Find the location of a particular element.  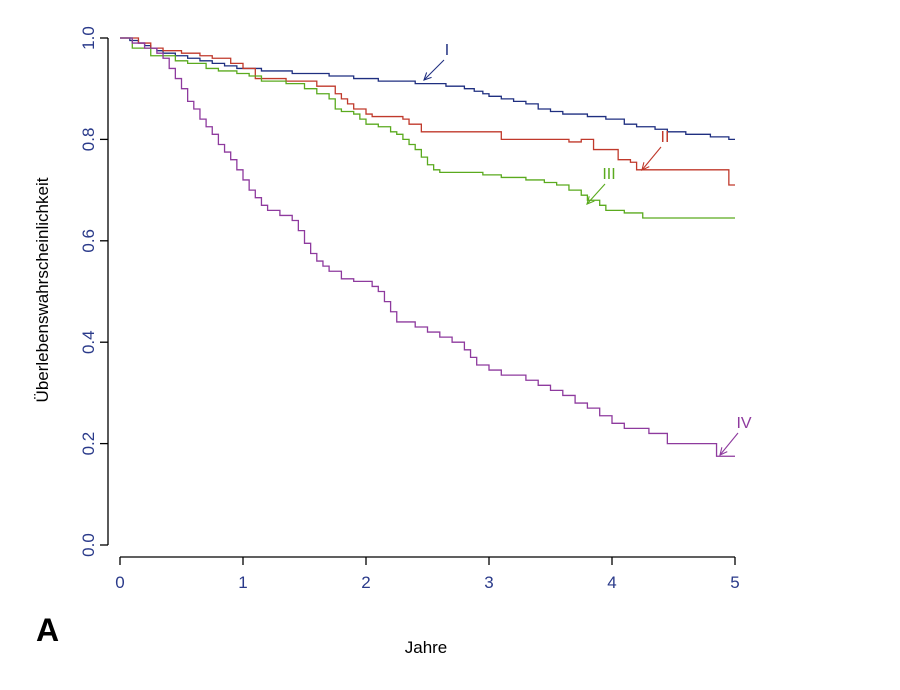

series-arrow-iv is located at coordinates (729, 444).